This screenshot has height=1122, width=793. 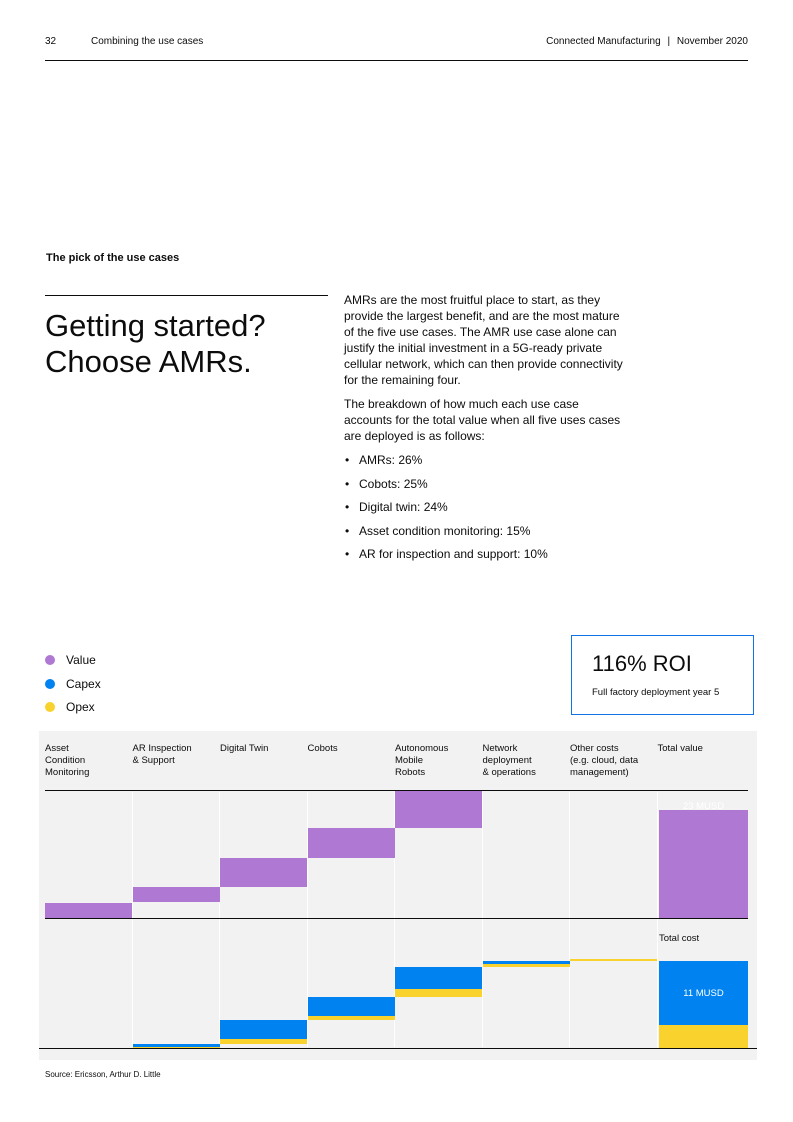 I want to click on legend-value: Value, so click(x=70, y=660).